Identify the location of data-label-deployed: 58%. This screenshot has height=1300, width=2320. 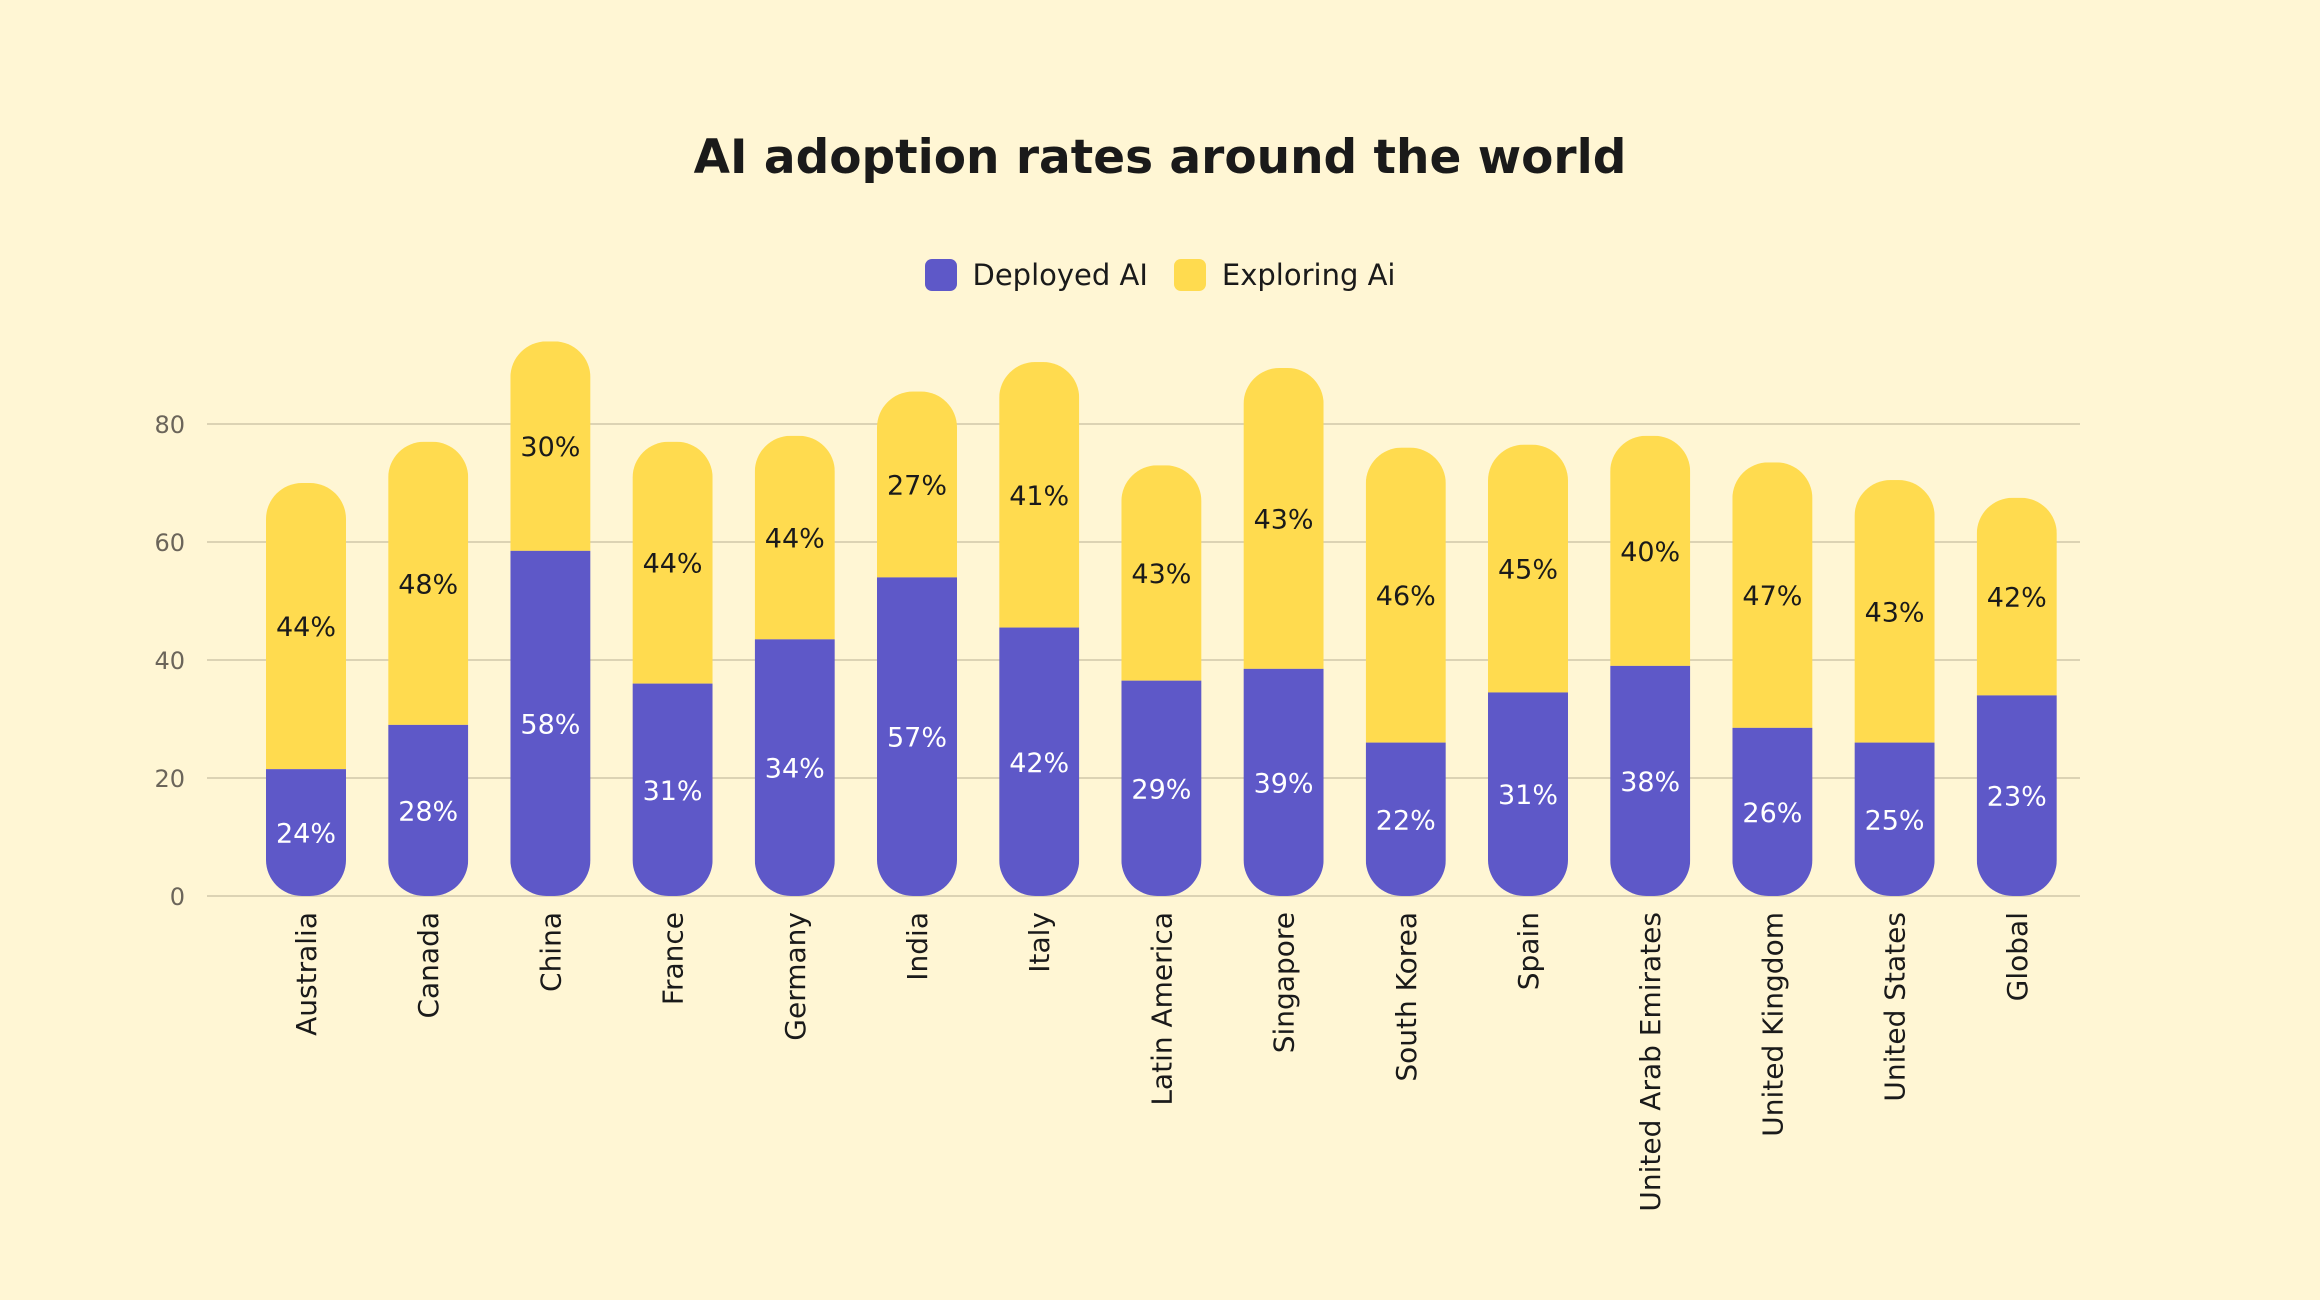
(550, 724).